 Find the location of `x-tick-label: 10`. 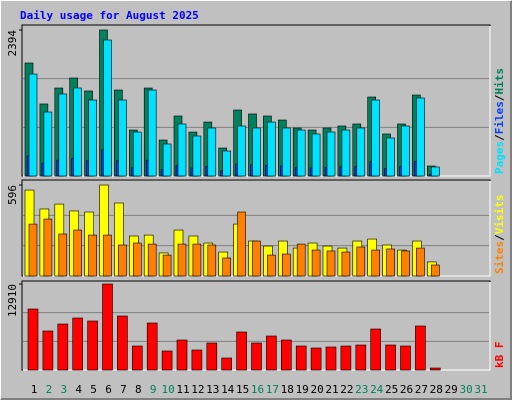

x-tick-label: 10 is located at coordinates (167, 389).